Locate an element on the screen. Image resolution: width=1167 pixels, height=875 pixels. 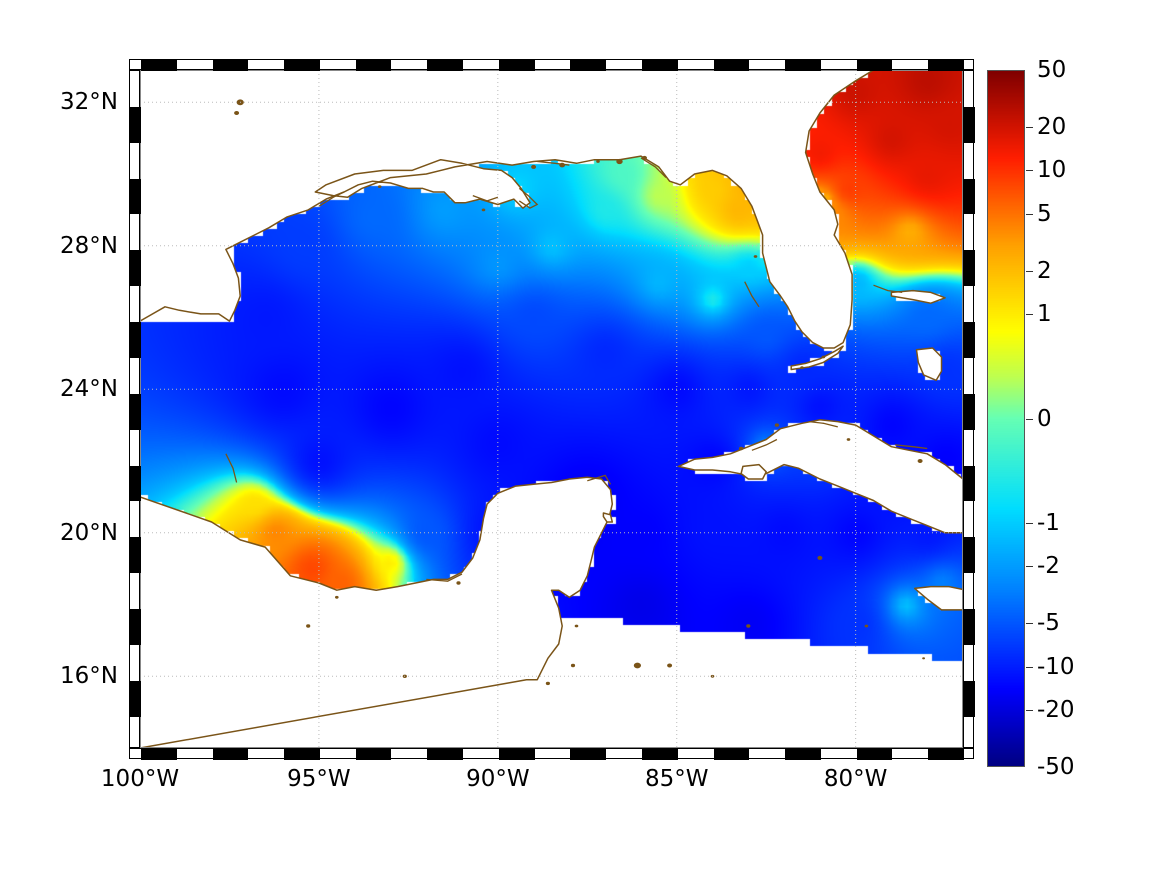
colorbar-gradient is located at coordinates (1006, 418).